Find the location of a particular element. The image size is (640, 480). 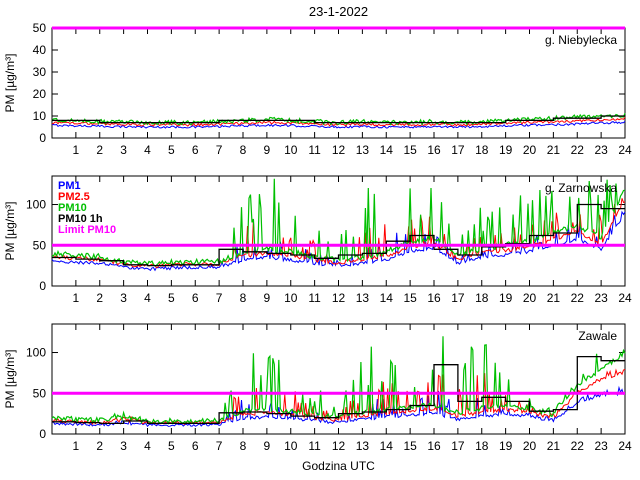

station-label: Zawale is located at coordinates (597, 336).